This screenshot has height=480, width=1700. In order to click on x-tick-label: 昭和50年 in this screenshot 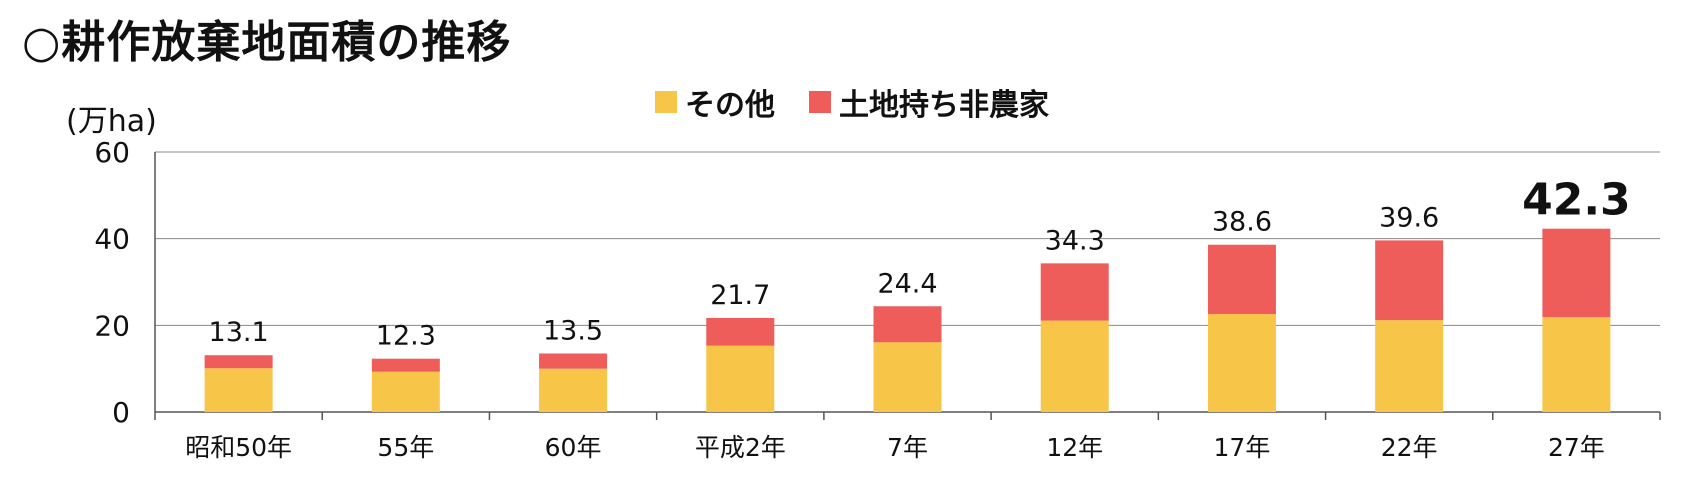, I will do `click(238, 447)`.